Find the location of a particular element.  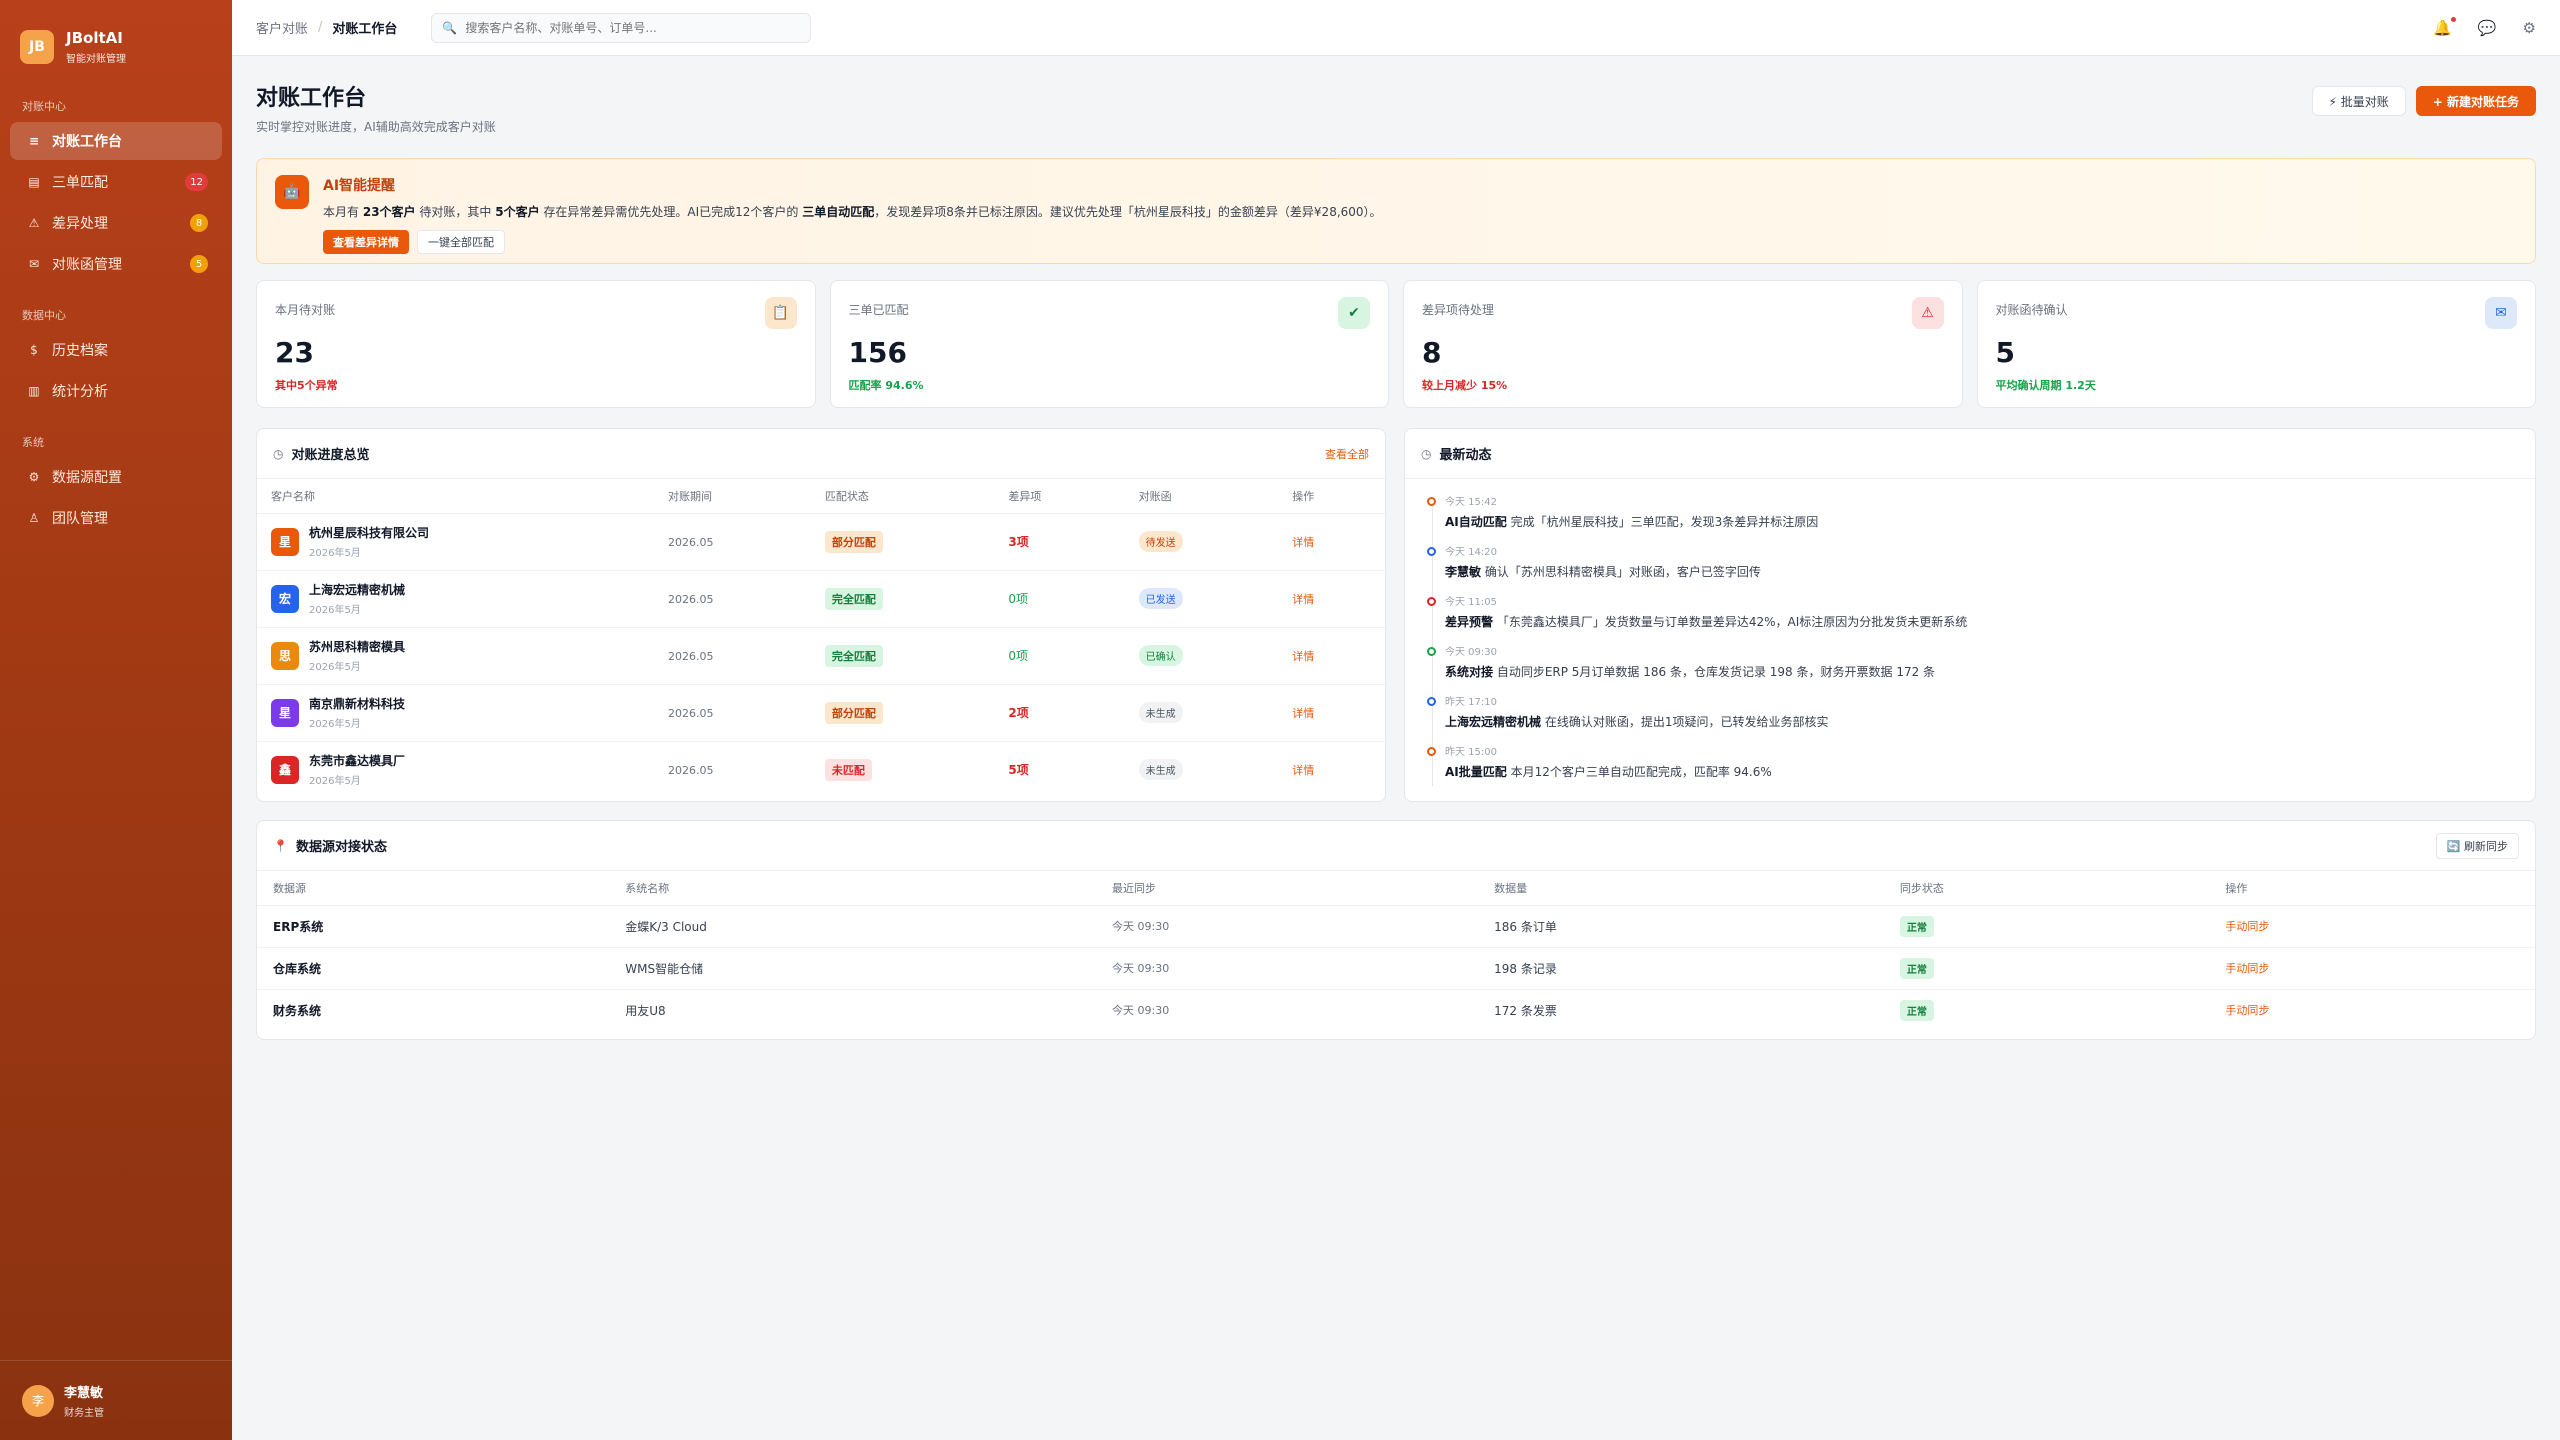

customer-avatar: 星 is located at coordinates (285, 712).